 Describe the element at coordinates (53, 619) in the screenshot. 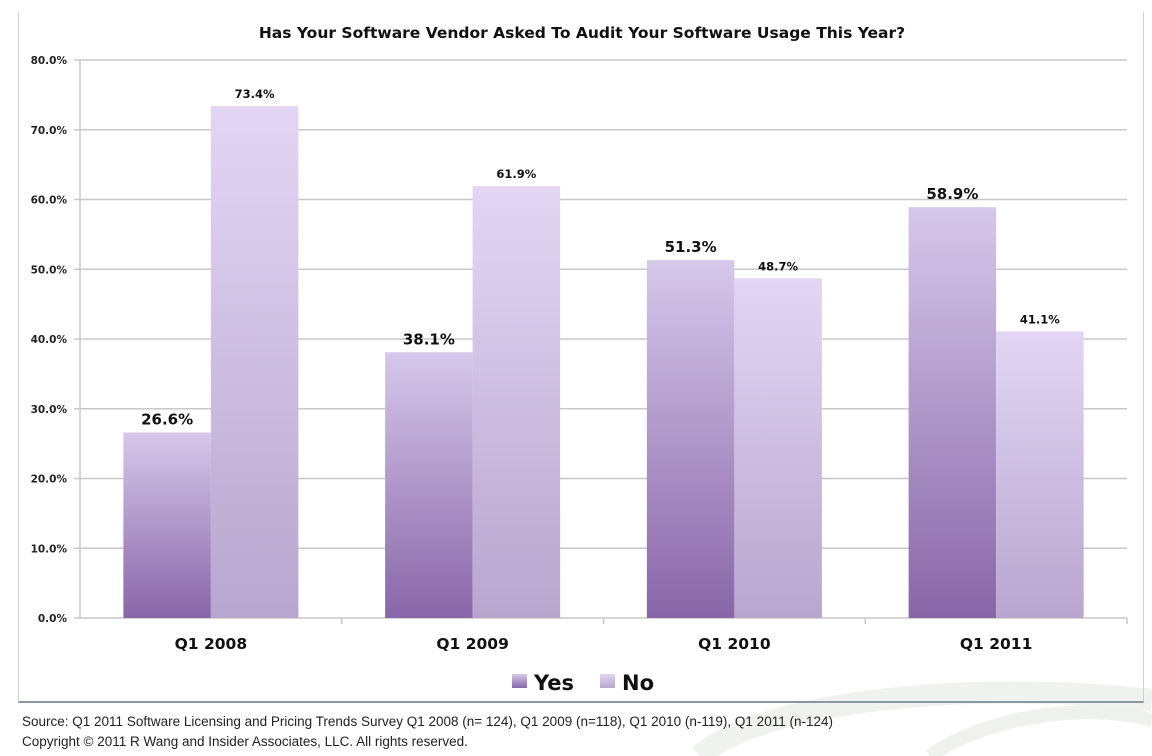

I see `y-tick-label: 0.0%` at that location.